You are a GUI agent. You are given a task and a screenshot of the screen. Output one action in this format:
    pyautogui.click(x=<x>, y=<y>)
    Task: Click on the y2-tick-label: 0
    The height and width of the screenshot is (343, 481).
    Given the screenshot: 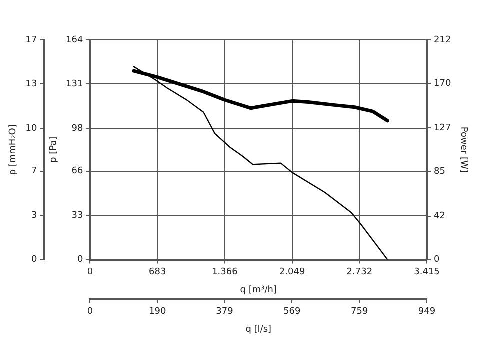 What is the action you would take?
    pyautogui.click(x=437, y=260)
    